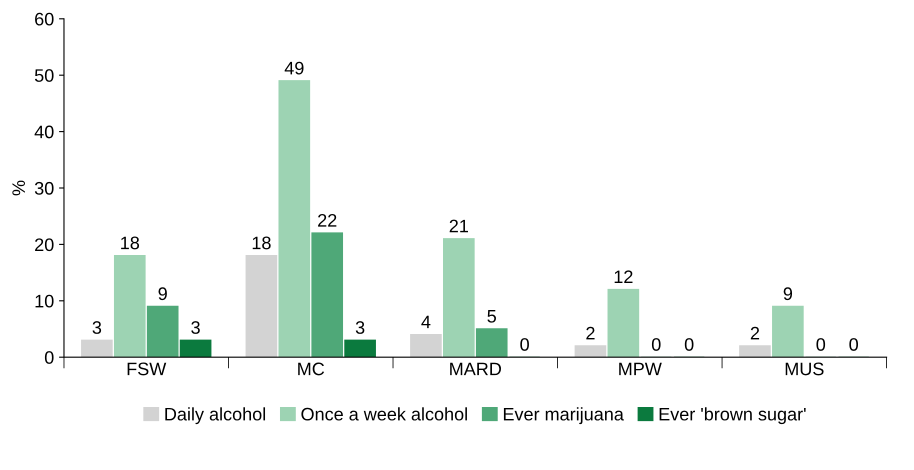 This screenshot has height=470, width=914. Describe the element at coordinates (805, 369) in the screenshot. I see `x-tick-label: MUS` at that location.